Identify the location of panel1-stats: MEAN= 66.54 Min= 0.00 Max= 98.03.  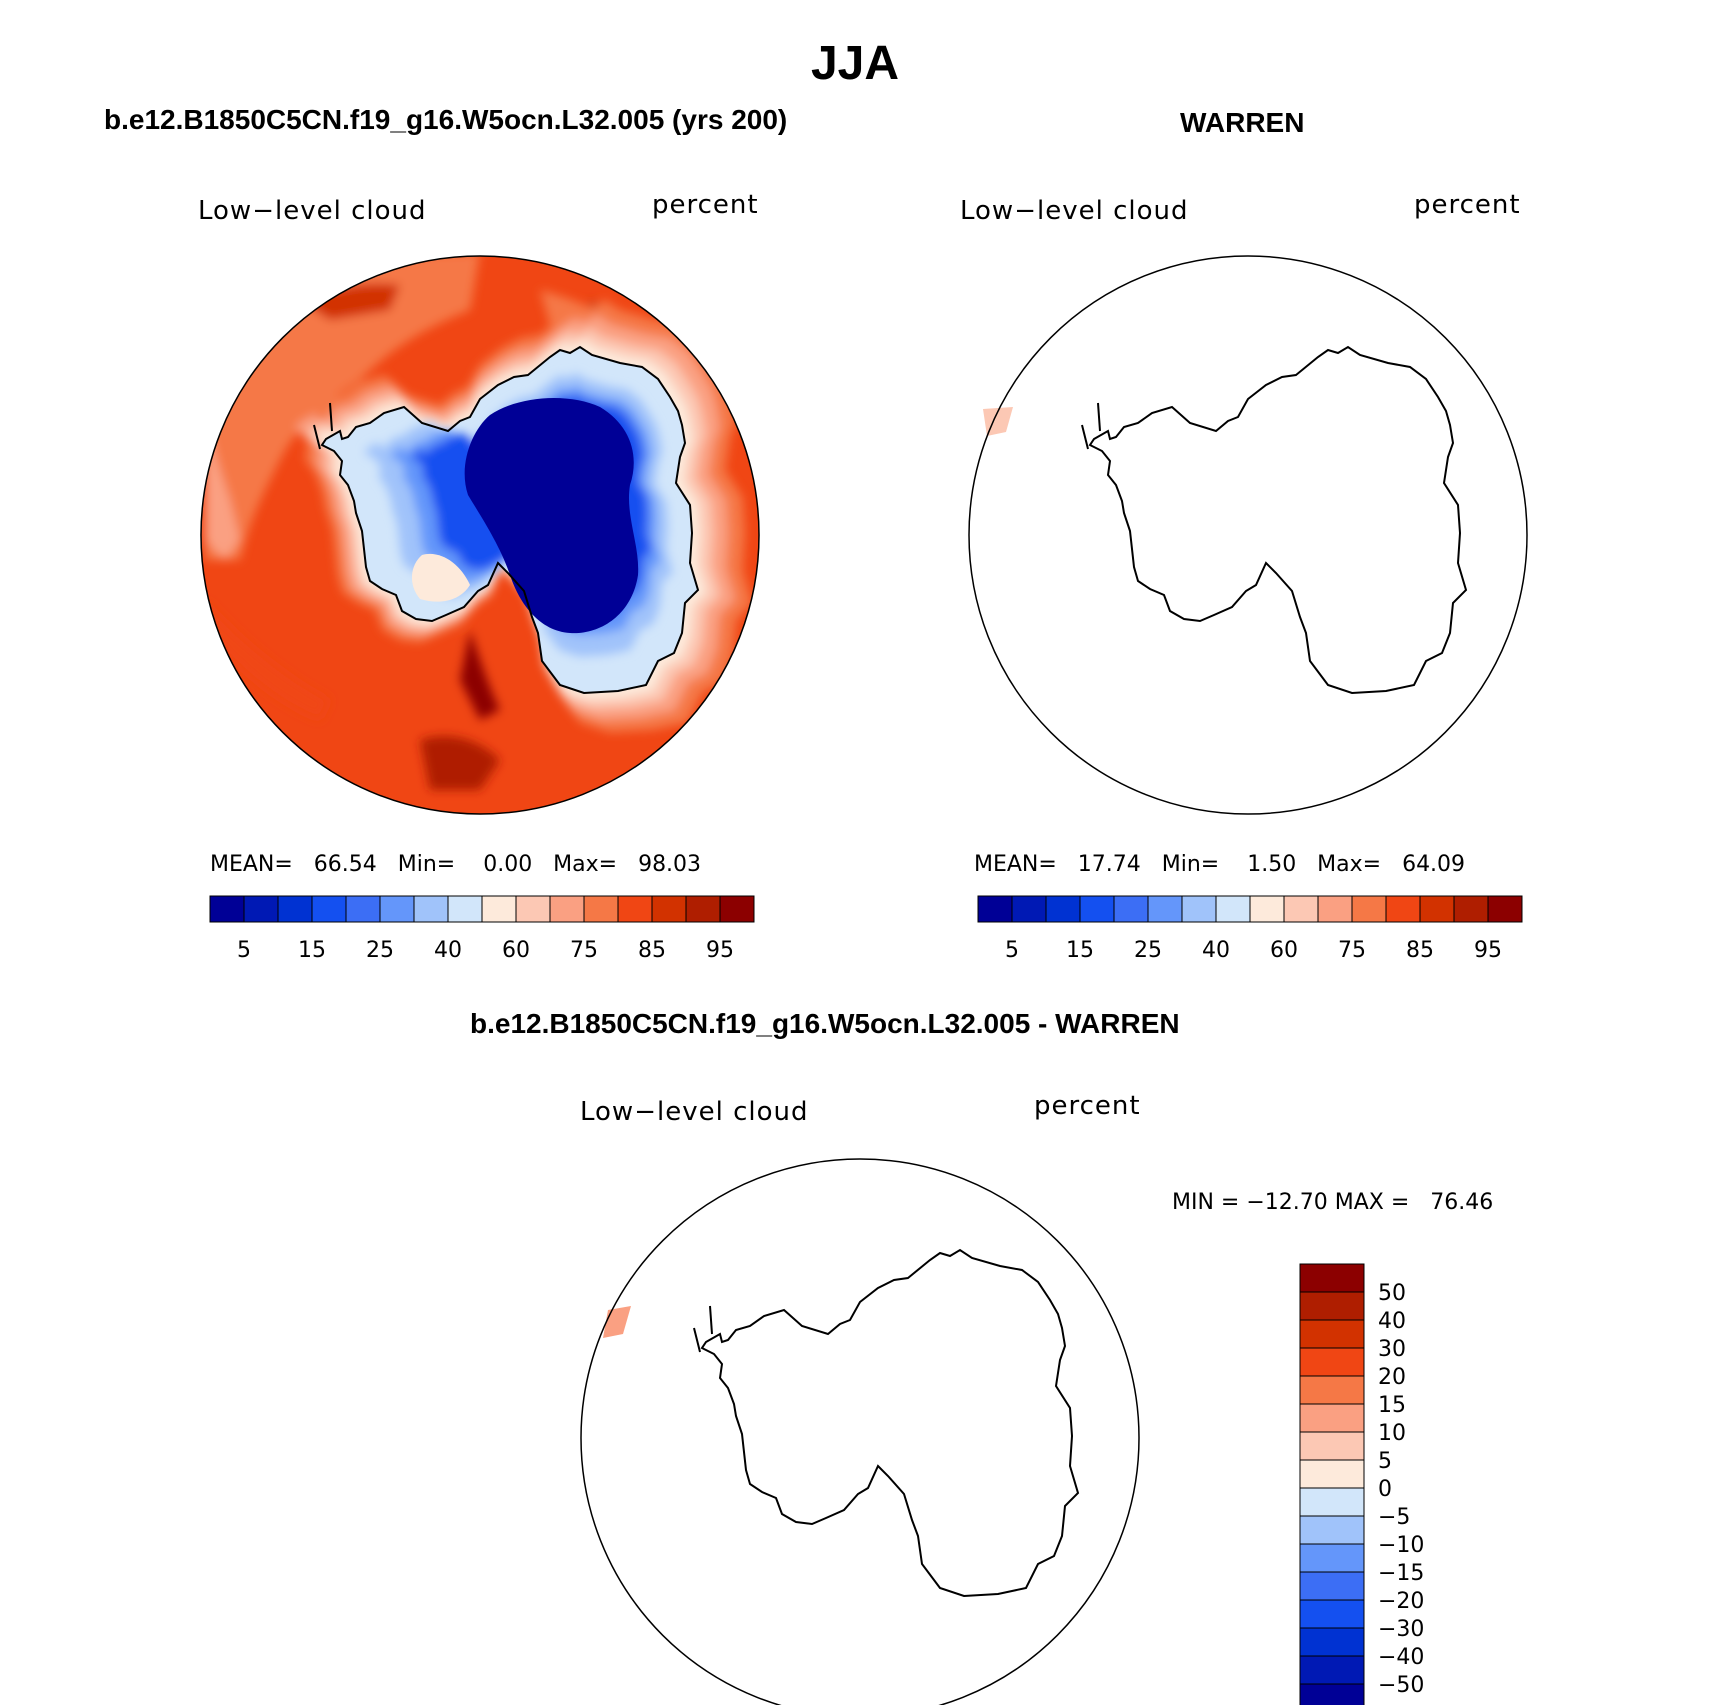
(456, 864).